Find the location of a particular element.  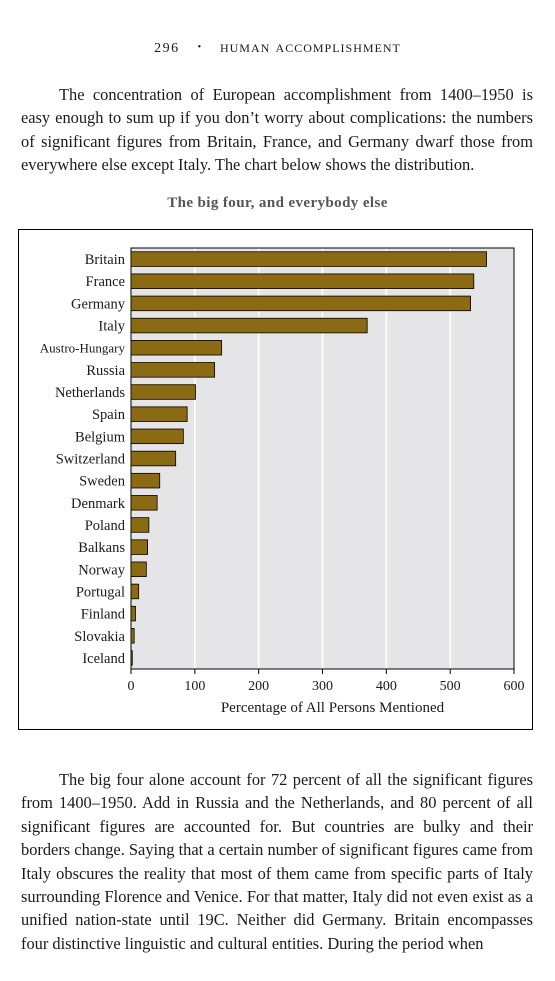

x-axis-label: Percentage of All Persons Mentioned is located at coordinates (333, 708).